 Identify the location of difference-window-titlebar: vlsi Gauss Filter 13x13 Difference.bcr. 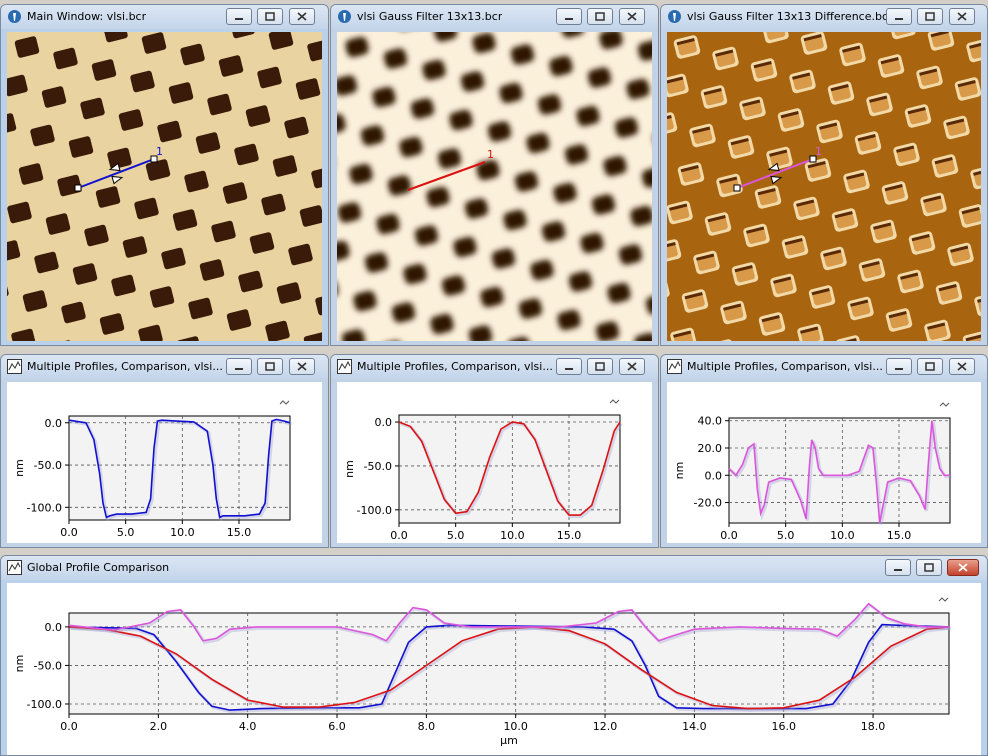
(824, 17).